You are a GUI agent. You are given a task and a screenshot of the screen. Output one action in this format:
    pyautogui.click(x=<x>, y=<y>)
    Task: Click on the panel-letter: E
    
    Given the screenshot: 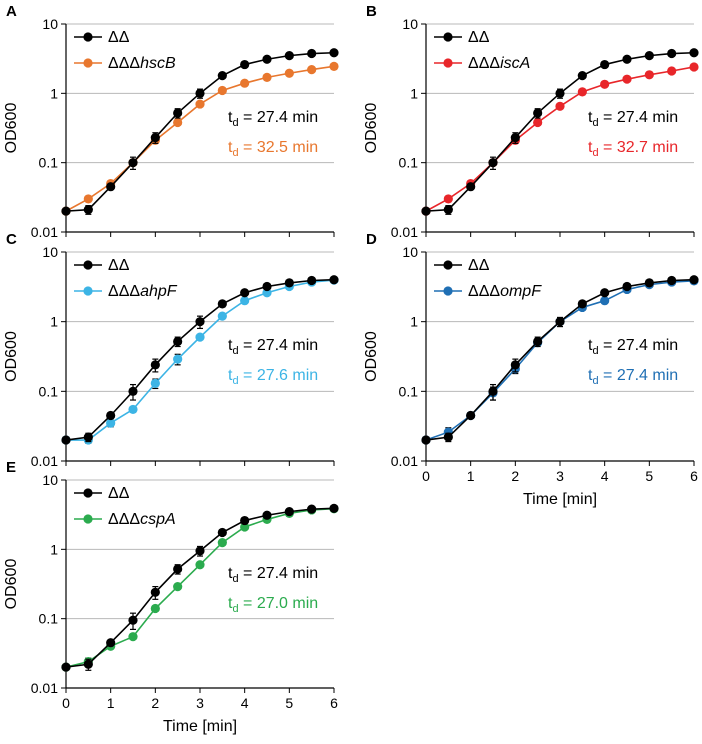 What is the action you would take?
    pyautogui.click(x=11, y=467)
    